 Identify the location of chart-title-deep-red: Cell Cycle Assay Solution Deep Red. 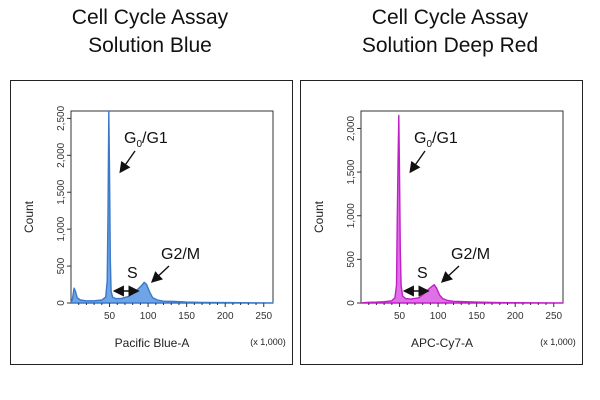
(450, 32).